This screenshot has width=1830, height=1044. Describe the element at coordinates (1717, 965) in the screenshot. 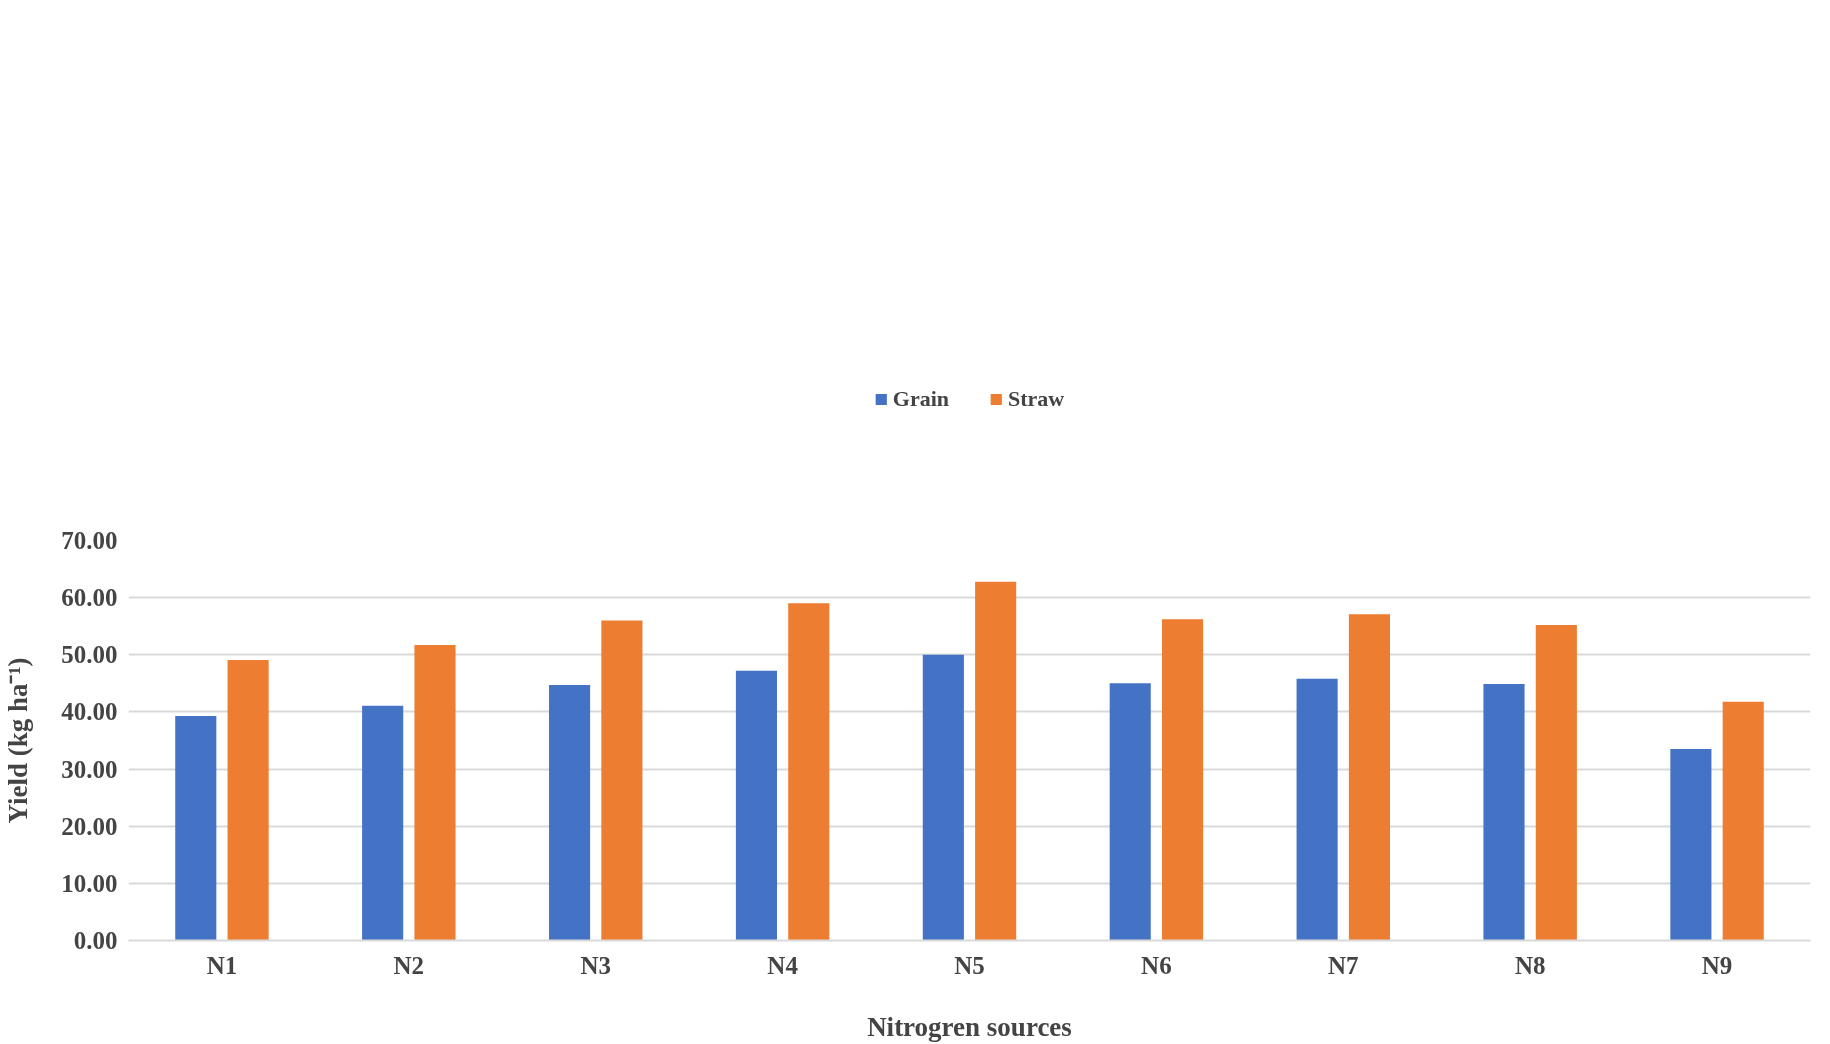

I see `x-tick-label: N9` at that location.